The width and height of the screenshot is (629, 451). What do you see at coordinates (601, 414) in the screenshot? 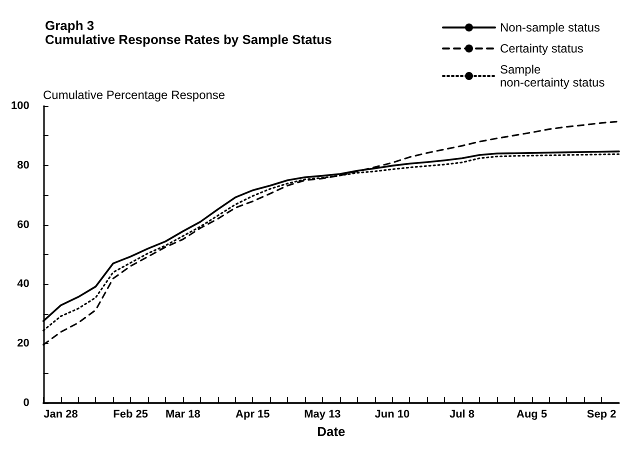
I see `x-tick-label: Sep 2` at bounding box center [601, 414].